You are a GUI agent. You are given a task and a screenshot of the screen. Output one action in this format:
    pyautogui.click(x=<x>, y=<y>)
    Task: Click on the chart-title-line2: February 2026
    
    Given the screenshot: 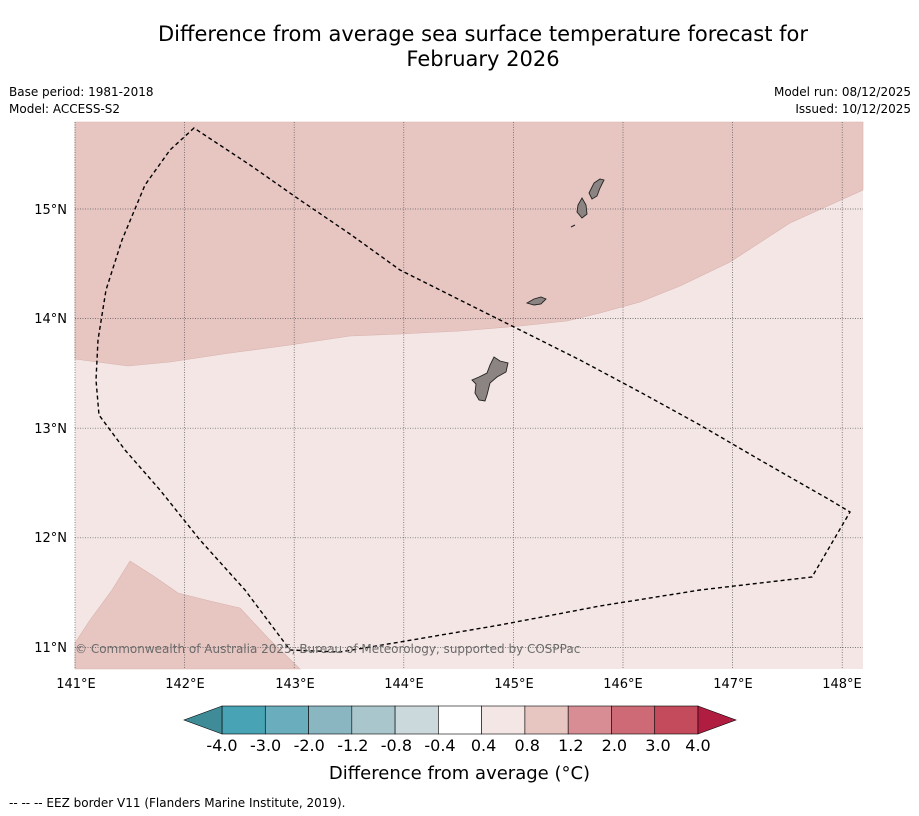 What is the action you would take?
    pyautogui.click(x=483, y=59)
    